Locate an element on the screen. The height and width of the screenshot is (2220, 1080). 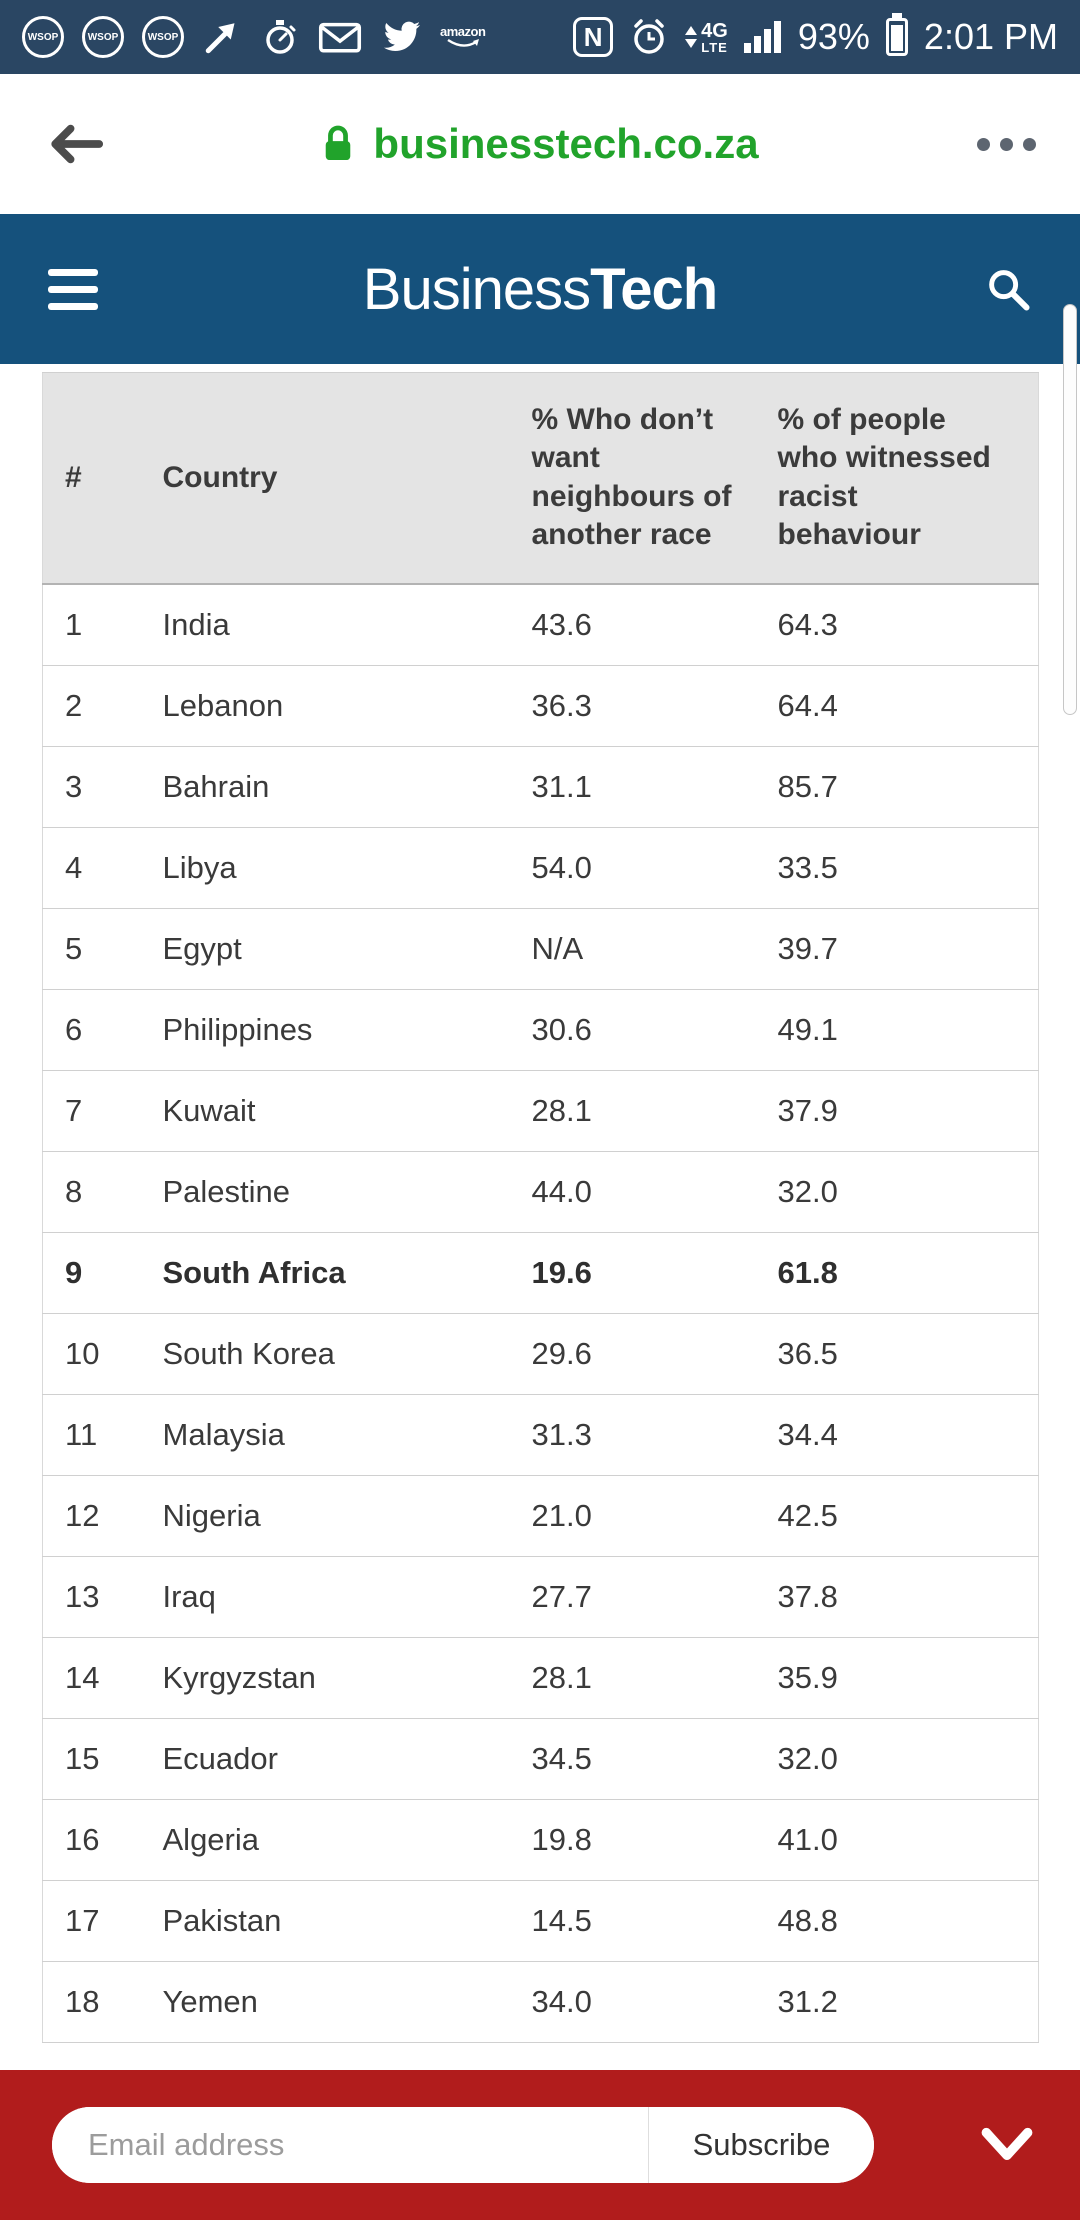
cell-rank: 16 is located at coordinates (101, 1840).